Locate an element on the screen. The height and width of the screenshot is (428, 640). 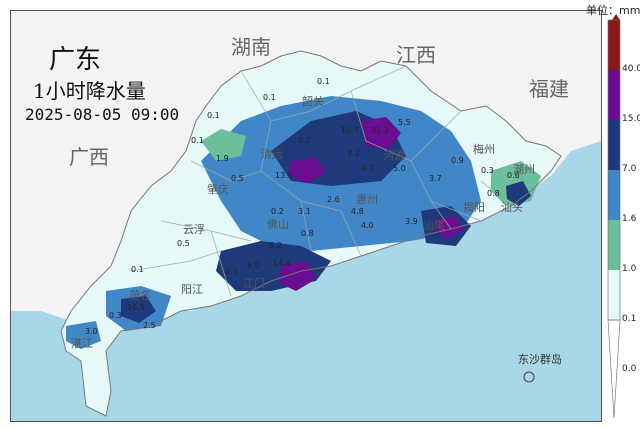
station-value: 4.8 is located at coordinates (357, 211).